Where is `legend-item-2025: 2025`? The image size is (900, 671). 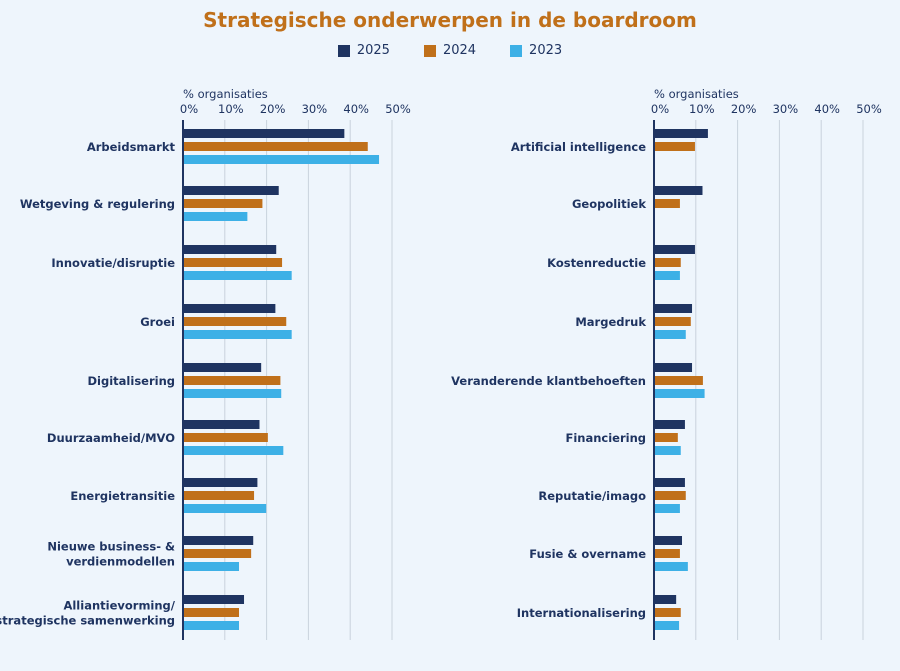
legend-item-2025: 2025 is located at coordinates (363, 50).